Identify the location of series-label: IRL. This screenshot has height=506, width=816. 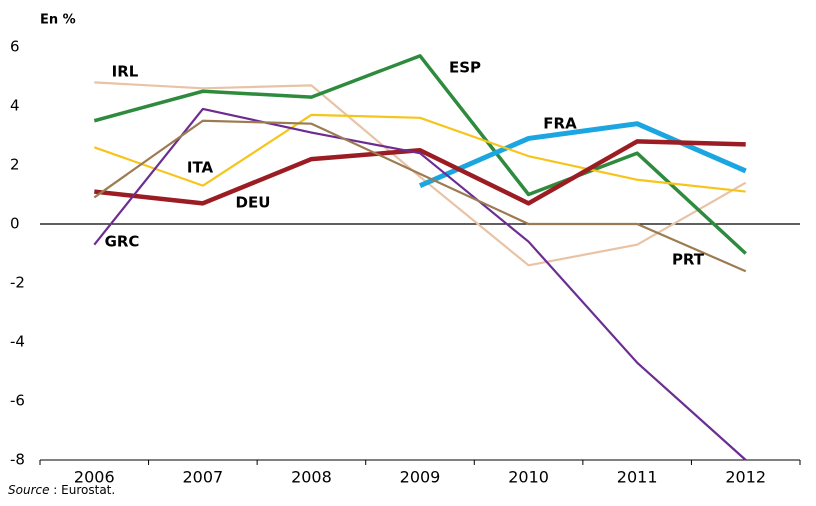
(125, 72).